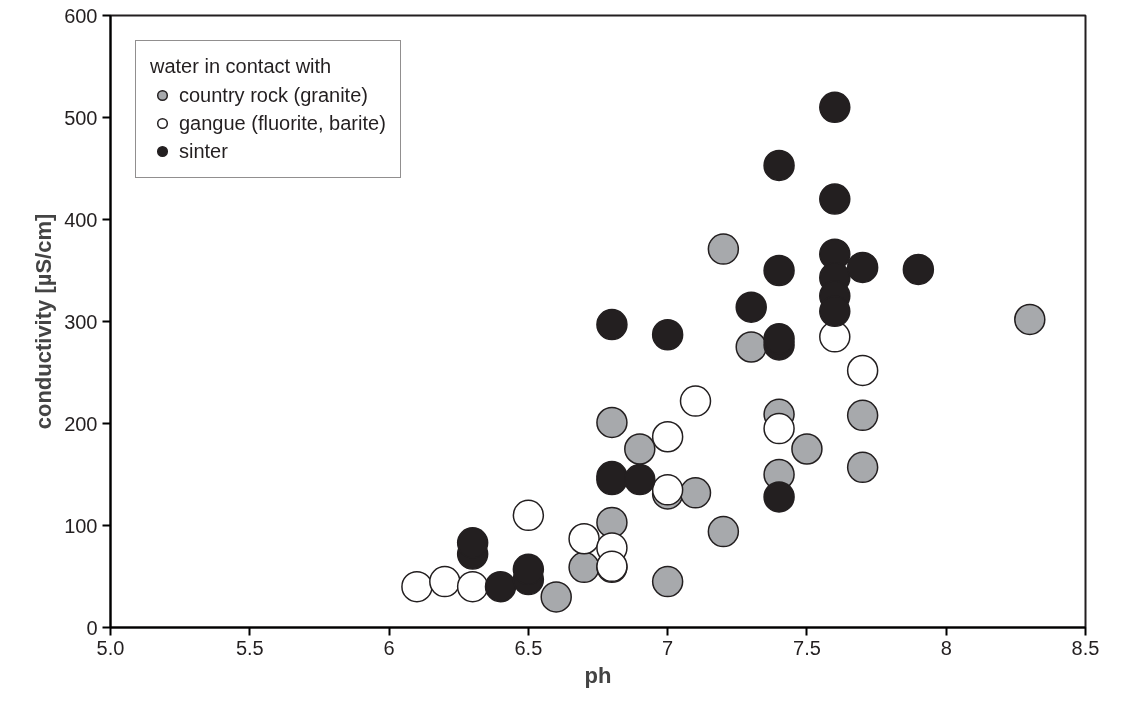 The height and width of the screenshot is (722, 1125). What do you see at coordinates (598, 675) in the screenshot?
I see `x-axis-title: ph` at bounding box center [598, 675].